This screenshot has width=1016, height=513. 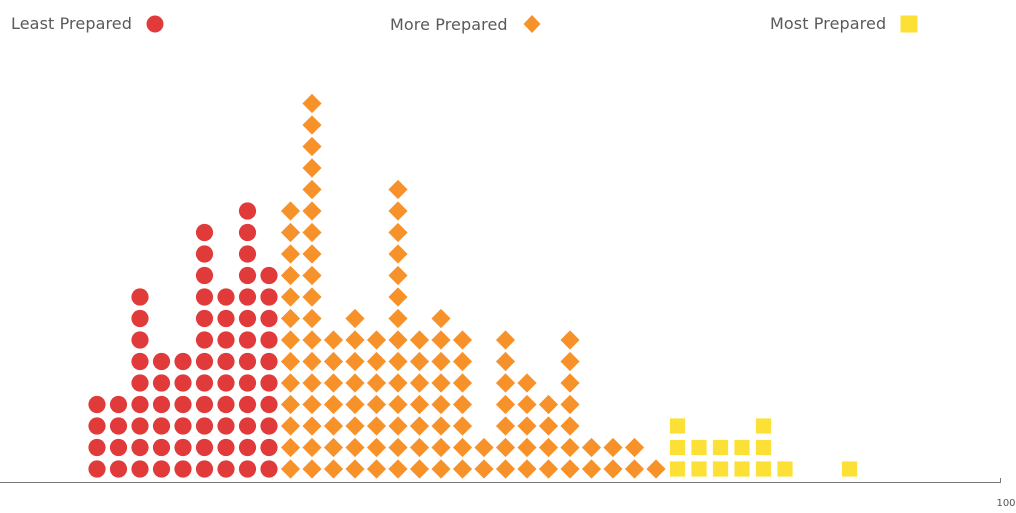 I want to click on square-marker-icon, so click(x=909, y=23).